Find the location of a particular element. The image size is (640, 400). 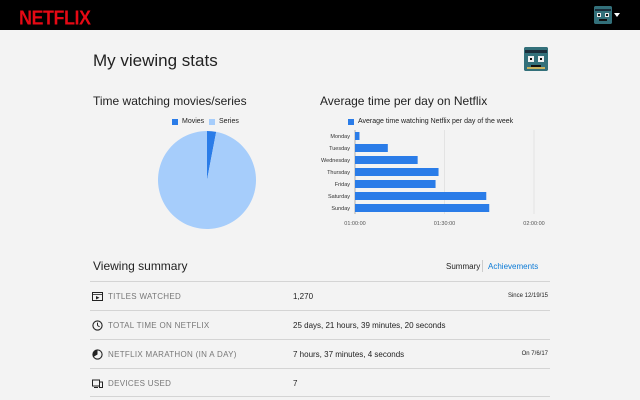

pie-chart is located at coordinates (207, 180).